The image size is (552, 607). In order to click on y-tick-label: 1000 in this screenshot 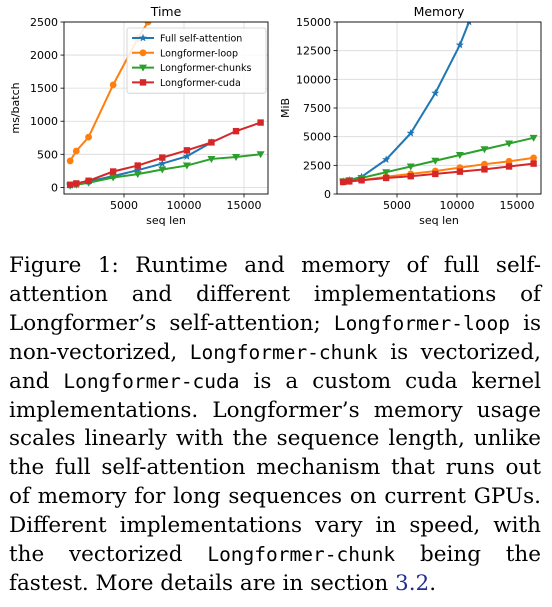, I will do `click(44, 121)`.